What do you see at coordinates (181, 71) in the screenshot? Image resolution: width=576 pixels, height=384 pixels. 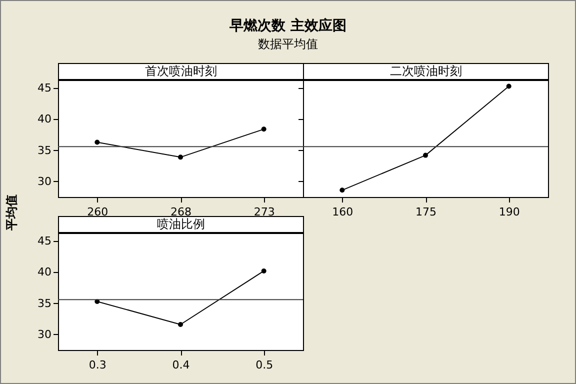 I see `chart-title: 首次喷油时刻` at bounding box center [181, 71].